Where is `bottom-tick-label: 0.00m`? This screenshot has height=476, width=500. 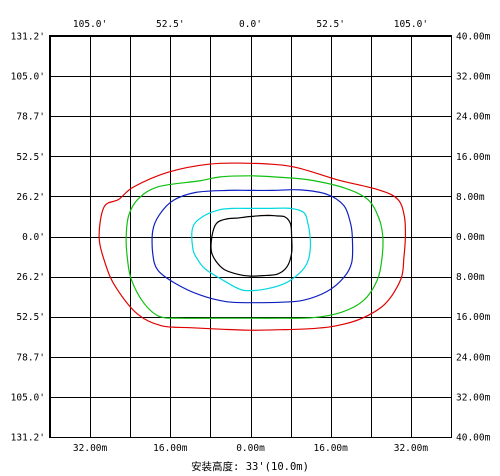 bottom-tick-label: 0.00m is located at coordinates (250, 448).